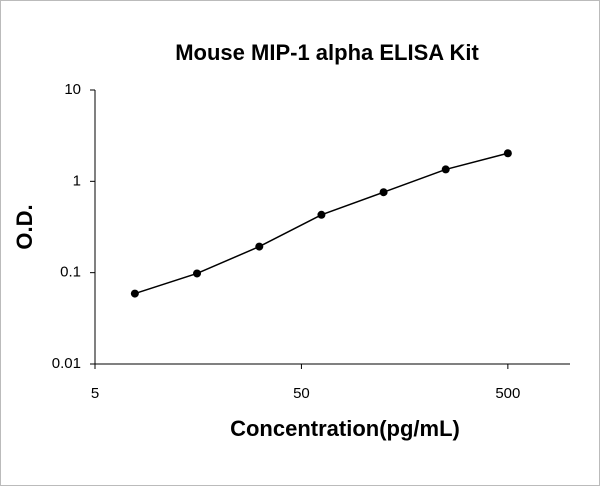  What do you see at coordinates (24, 226) in the screenshot?
I see `y-axis-title: O.D.` at bounding box center [24, 226].